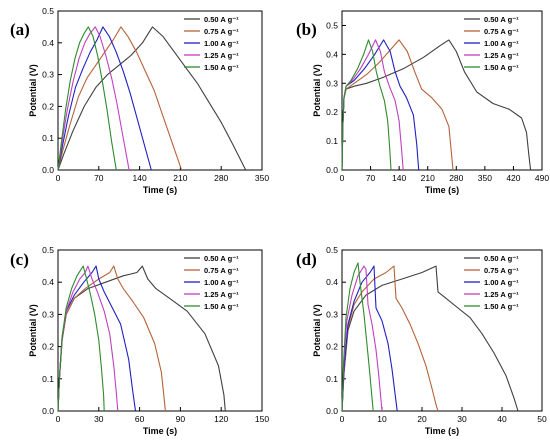  What do you see at coordinates (306, 259) in the screenshot?
I see `panel-label: (d)` at bounding box center [306, 259].